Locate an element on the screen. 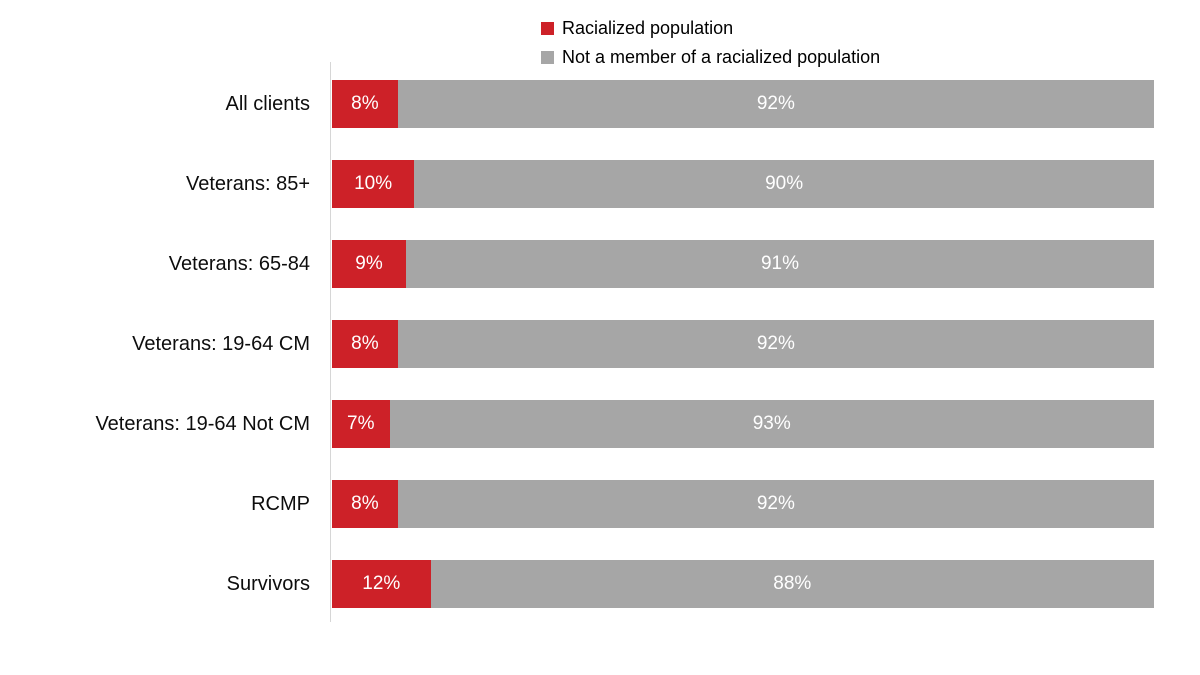 The image size is (1200, 675). data-label: 9% is located at coordinates (369, 263).